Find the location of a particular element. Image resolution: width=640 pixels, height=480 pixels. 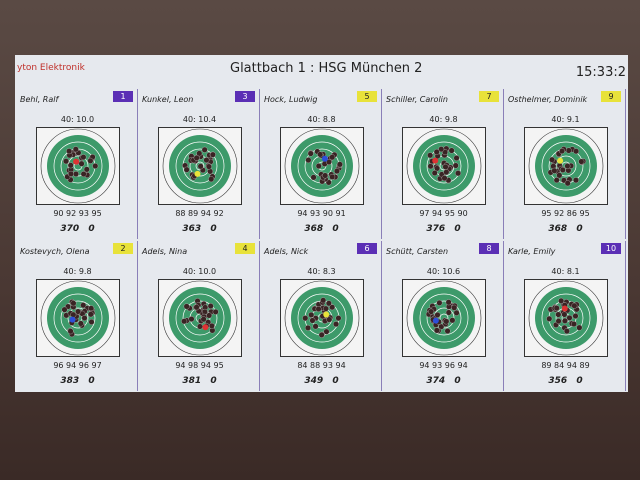

player-card: Schütt, Carsten 8 40: 10.6 94 93 96 94 374 0 is located at coordinates (444, 316).